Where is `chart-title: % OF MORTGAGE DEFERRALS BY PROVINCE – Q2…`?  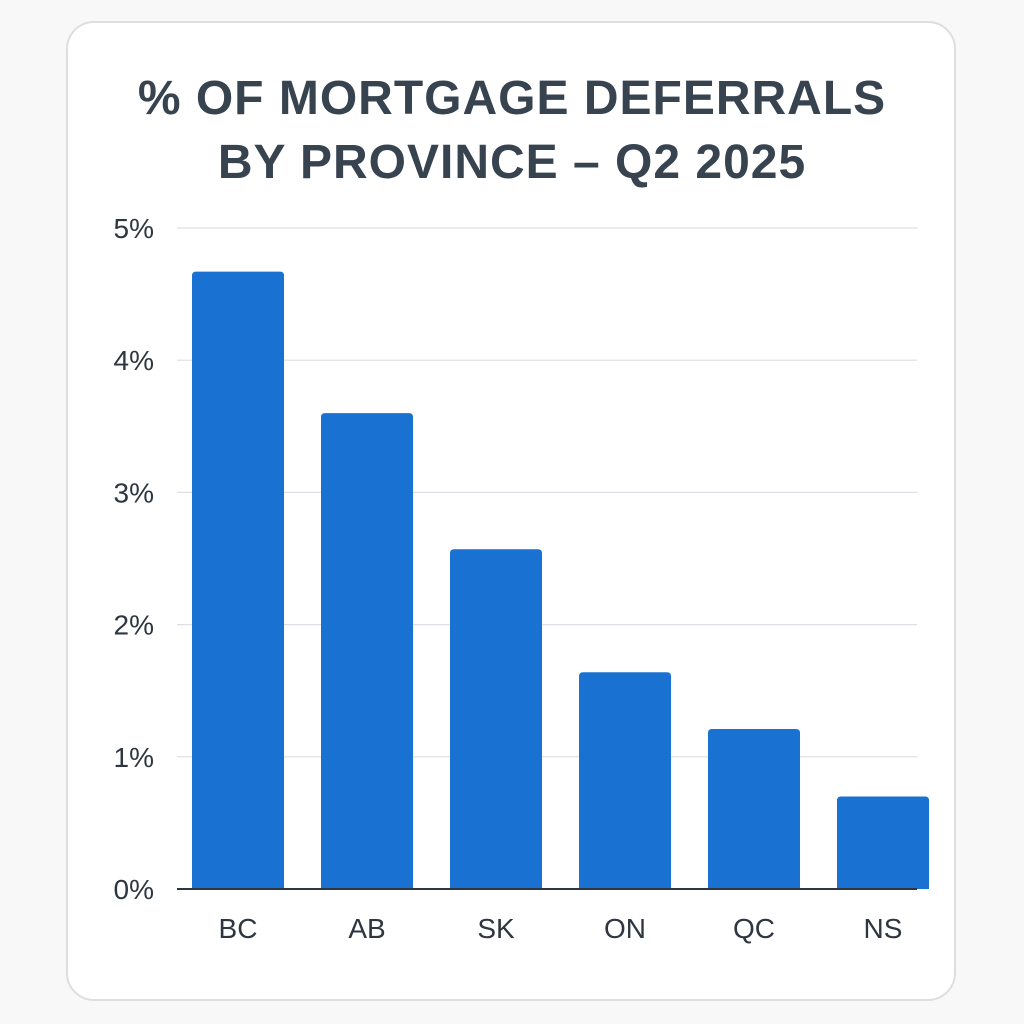 chart-title: % OF MORTGAGE DEFERRALS BY PROVINCE – Q2… is located at coordinates (512, 131).